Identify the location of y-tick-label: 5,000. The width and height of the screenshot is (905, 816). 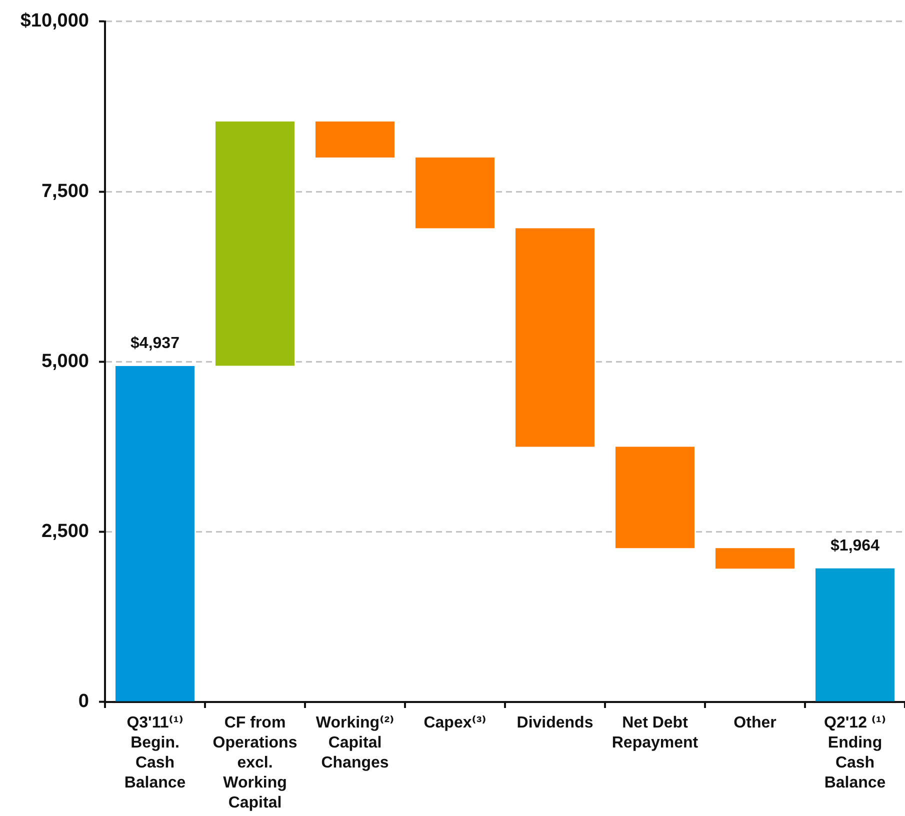
(65, 361).